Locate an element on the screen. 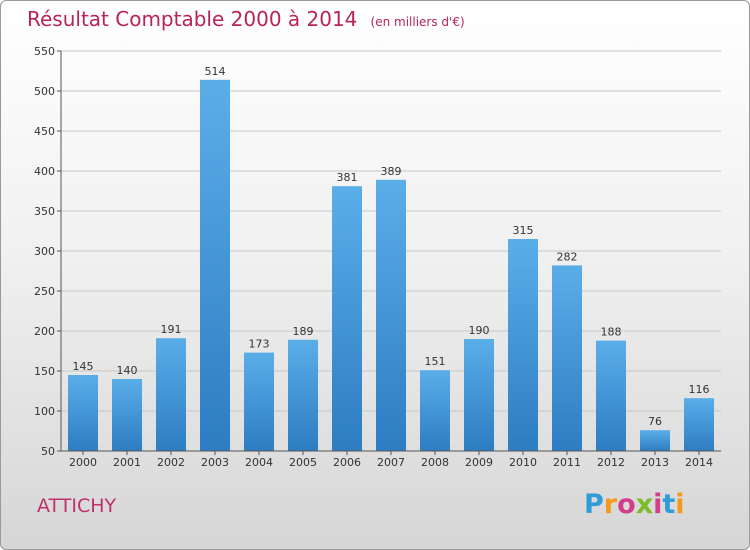 The image size is (750, 550). x-tick-label-2012: 2012 is located at coordinates (611, 462).